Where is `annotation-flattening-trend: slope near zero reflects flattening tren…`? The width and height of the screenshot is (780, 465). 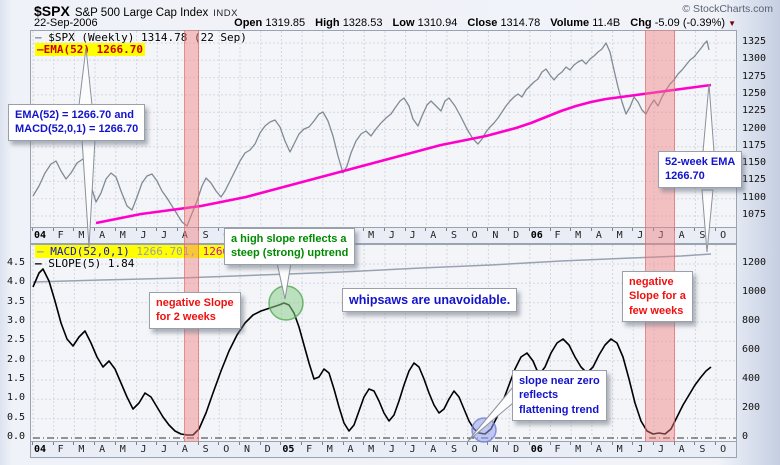
annotation-flattening-trend: slope near zero reflects flattening tren… is located at coordinates (559, 395).